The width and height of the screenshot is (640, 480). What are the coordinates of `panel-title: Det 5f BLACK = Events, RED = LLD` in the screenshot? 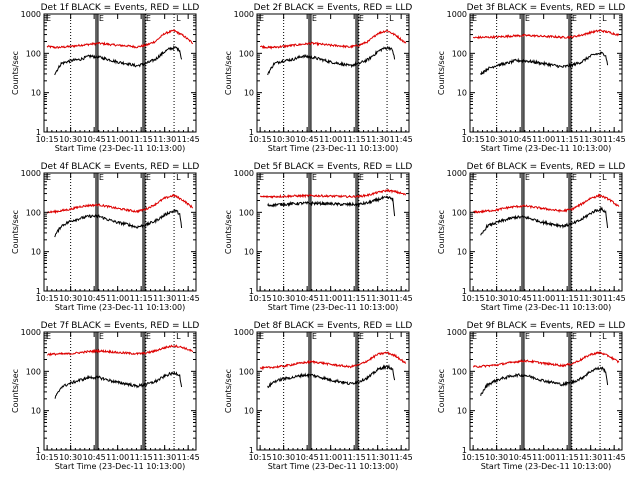 It's located at (333, 167).